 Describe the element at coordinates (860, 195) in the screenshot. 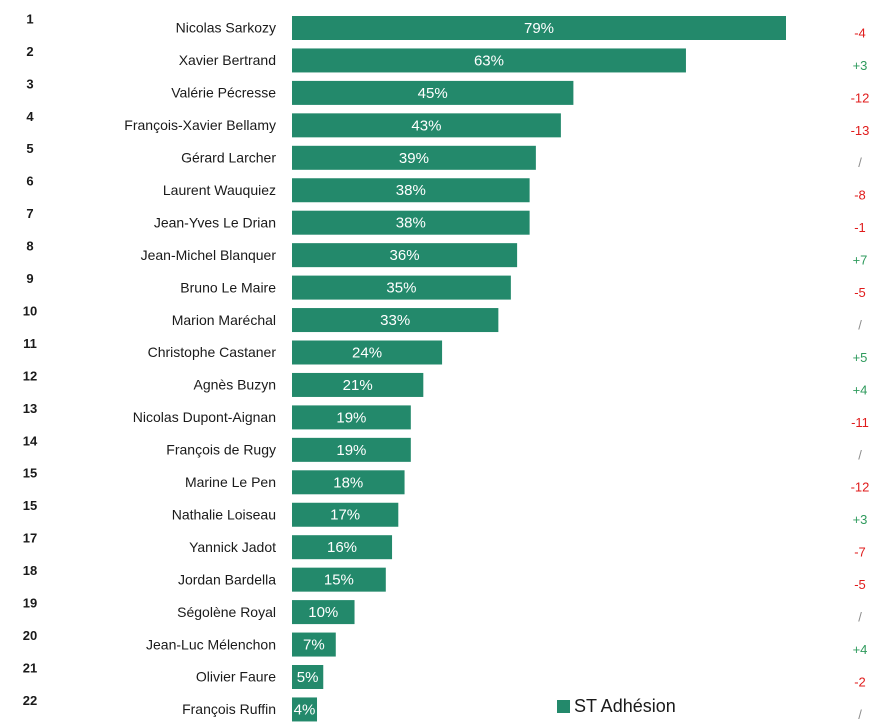

I see `change-label: -8` at that location.